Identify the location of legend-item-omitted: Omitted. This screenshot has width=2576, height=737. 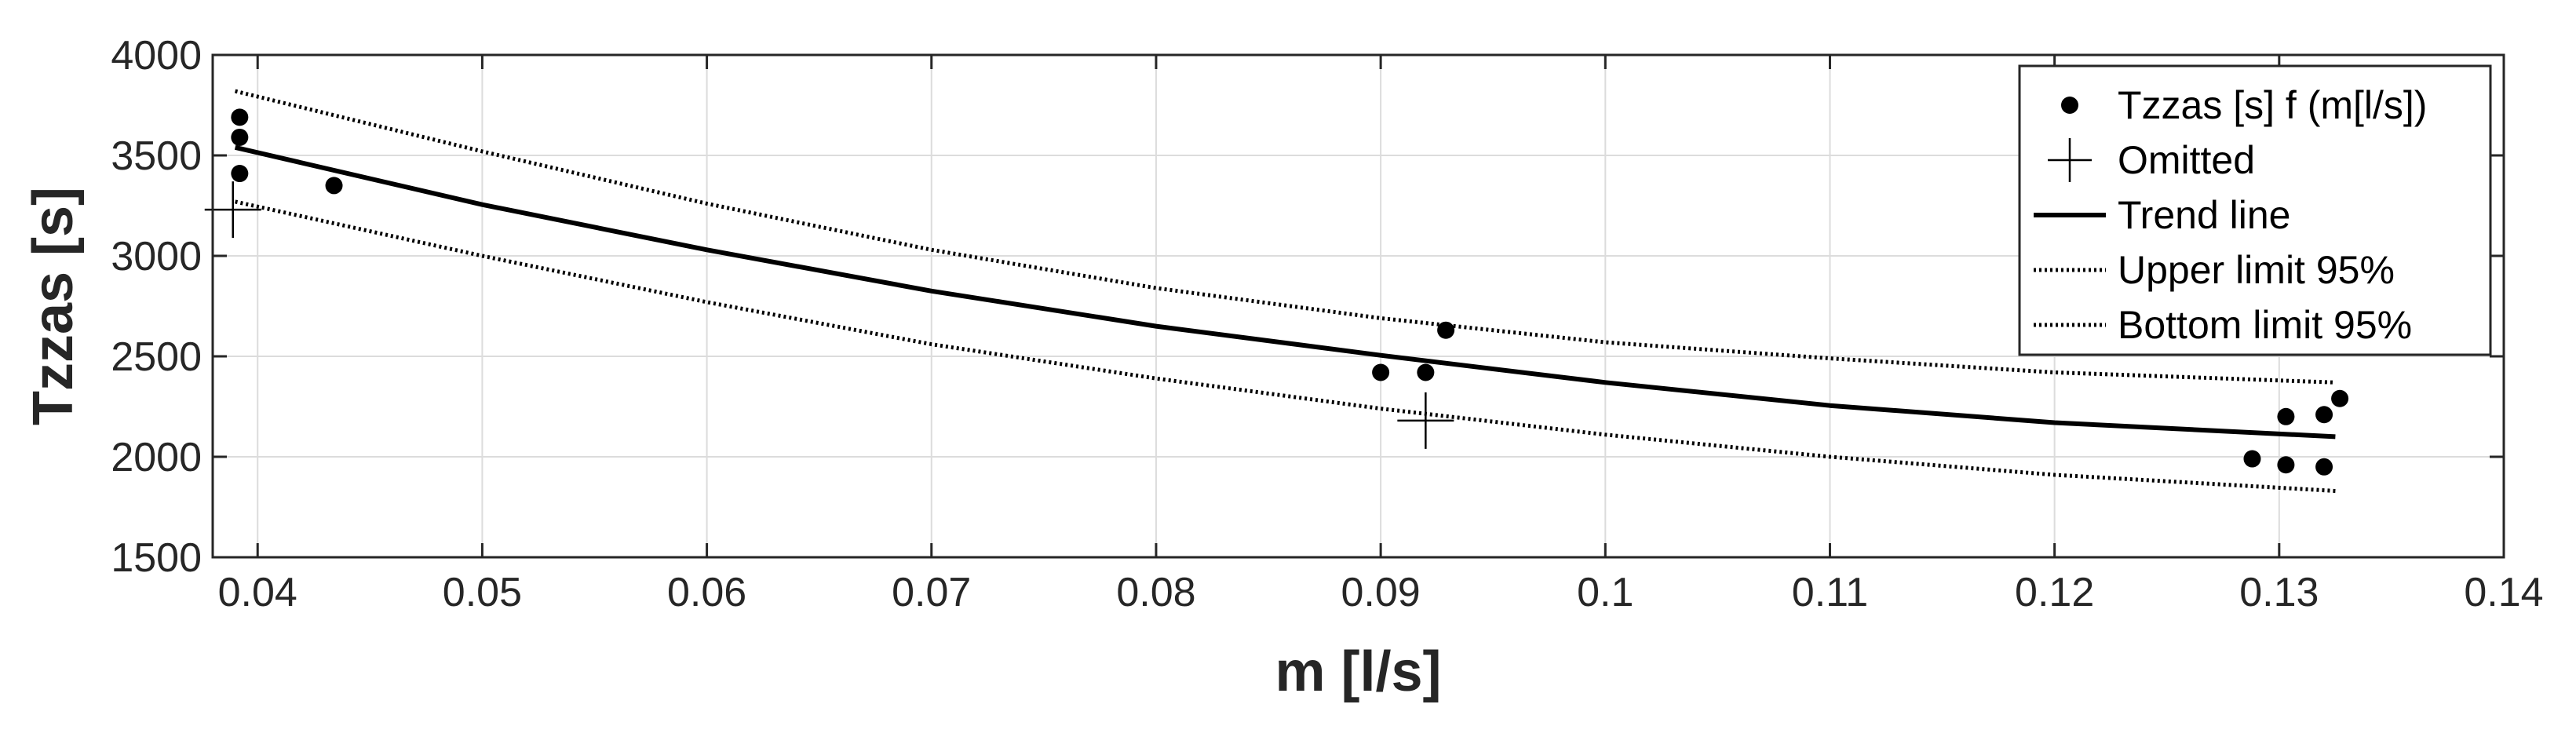
(2151, 160).